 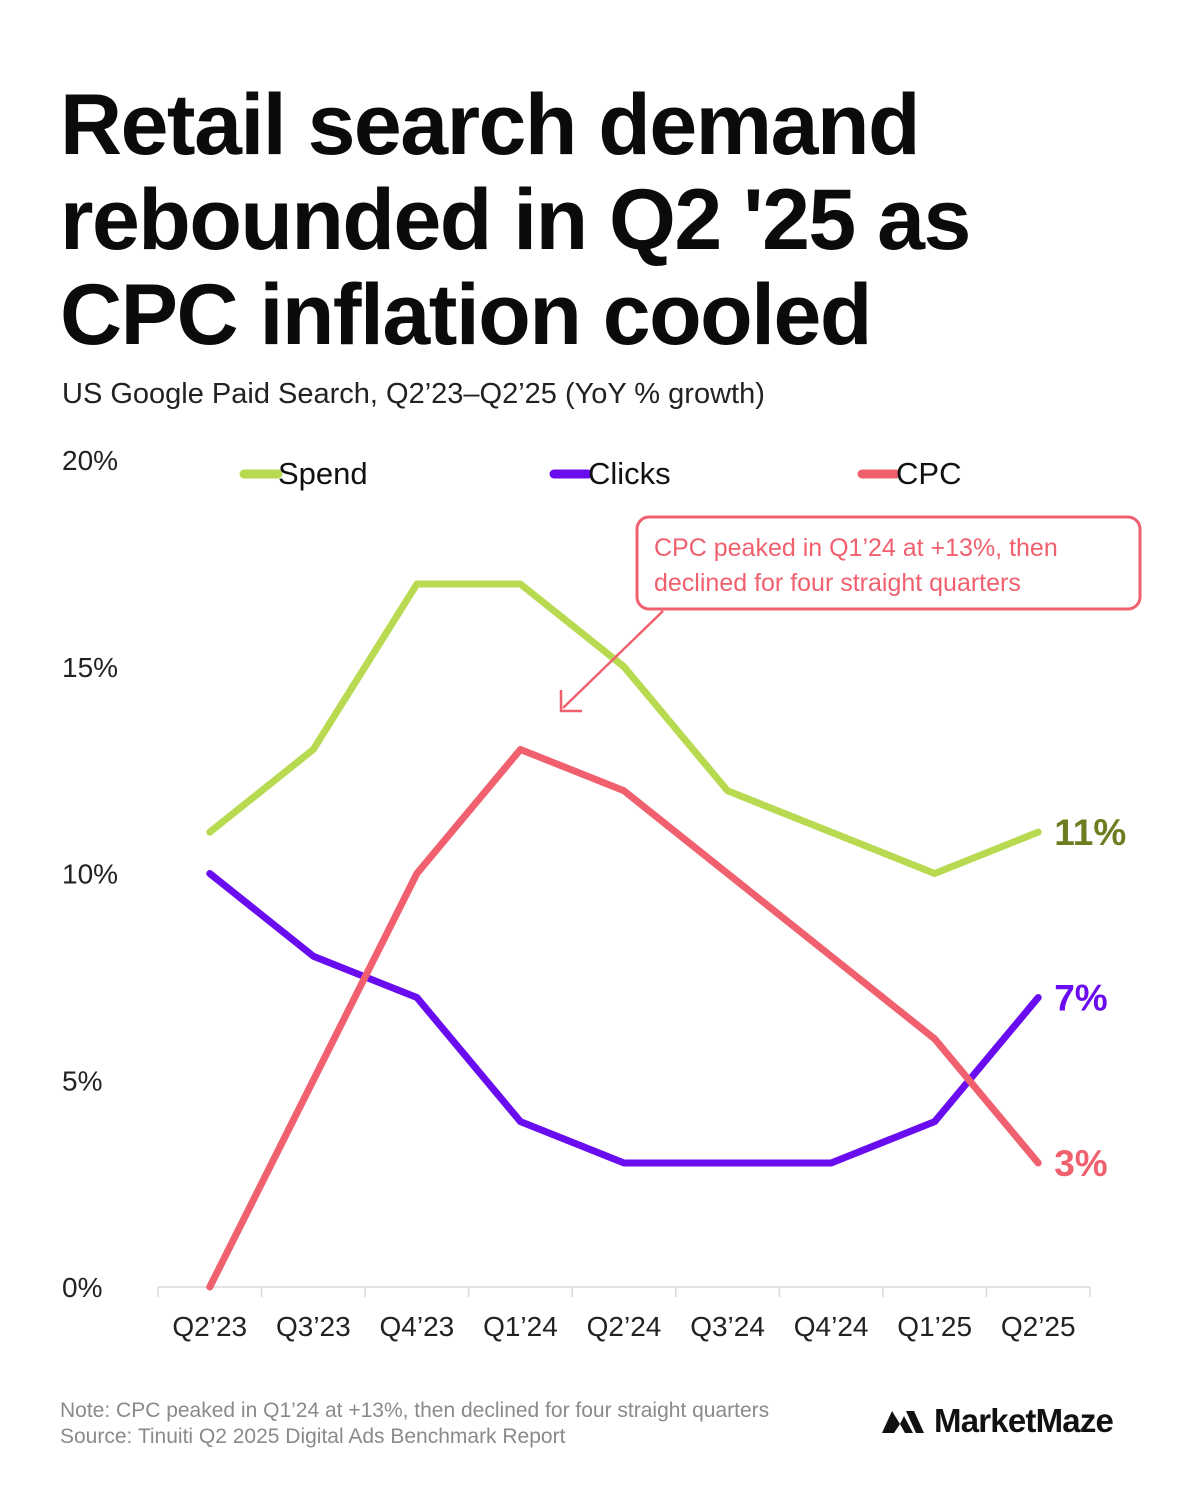 What do you see at coordinates (831, 1326) in the screenshot?
I see `x-tick-label: Q4’24` at bounding box center [831, 1326].